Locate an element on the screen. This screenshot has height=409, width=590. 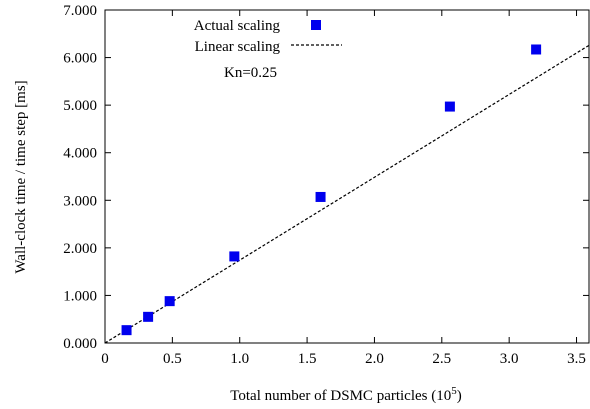
x-tick-label: 1.0 is located at coordinates (239, 359).